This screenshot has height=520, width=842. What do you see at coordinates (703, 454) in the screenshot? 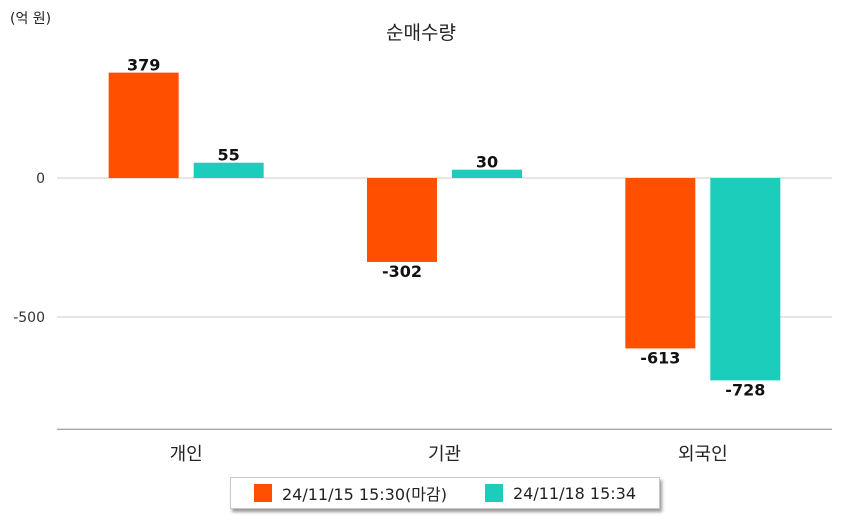
I see `x-category-label: 외국인` at bounding box center [703, 454].